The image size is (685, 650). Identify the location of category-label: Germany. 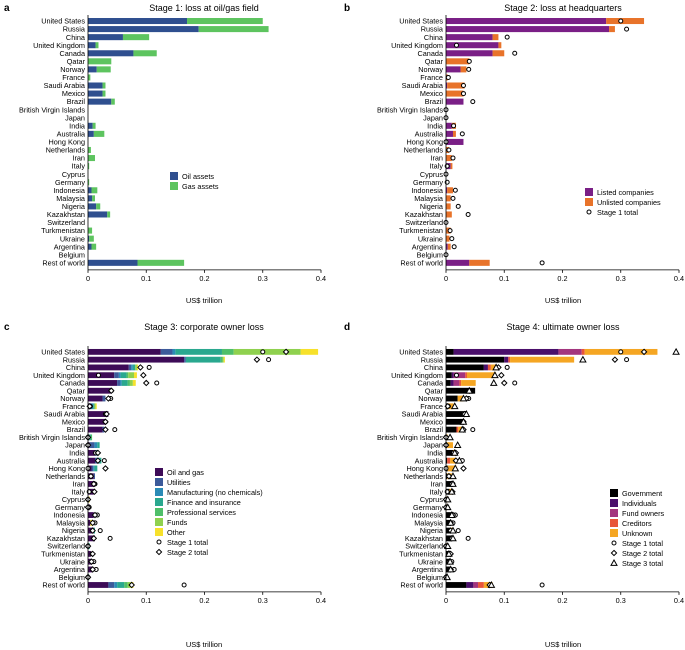
(428, 182).